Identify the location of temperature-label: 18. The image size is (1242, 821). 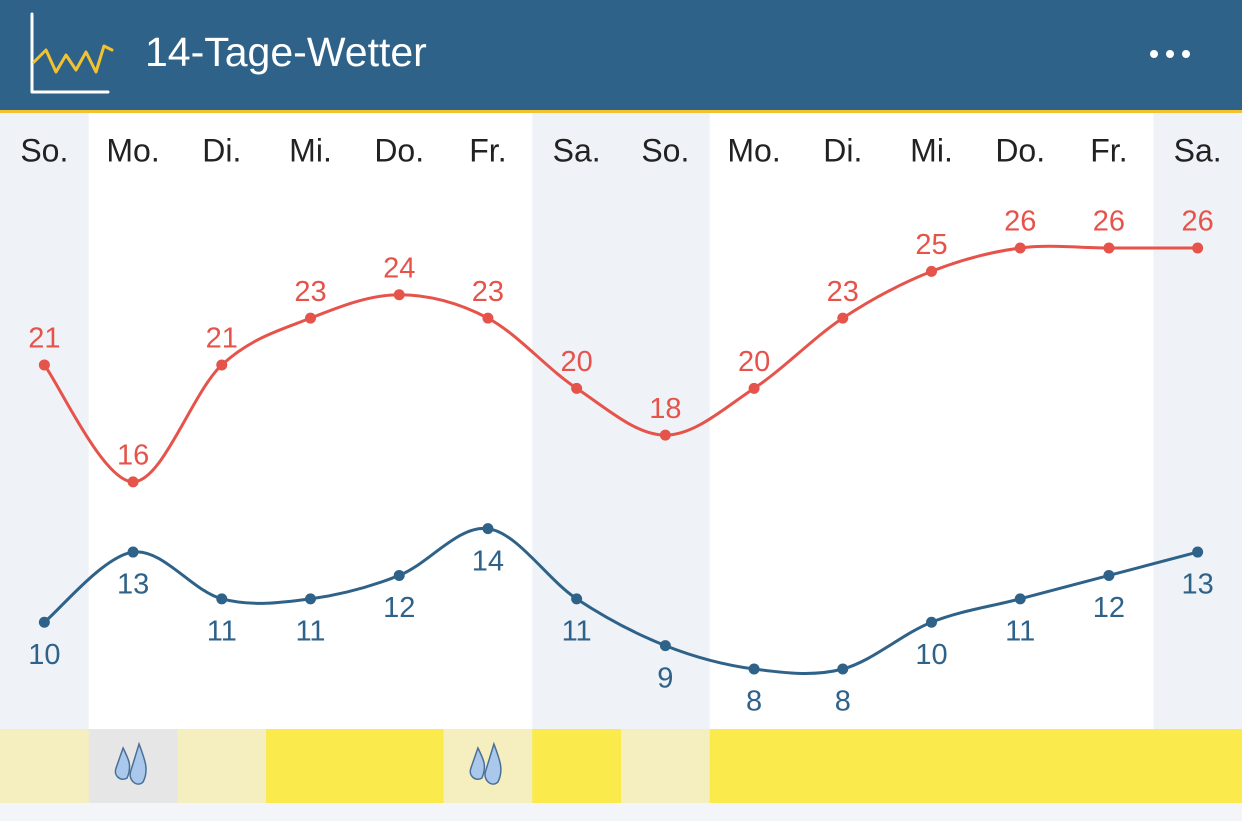
(665, 409).